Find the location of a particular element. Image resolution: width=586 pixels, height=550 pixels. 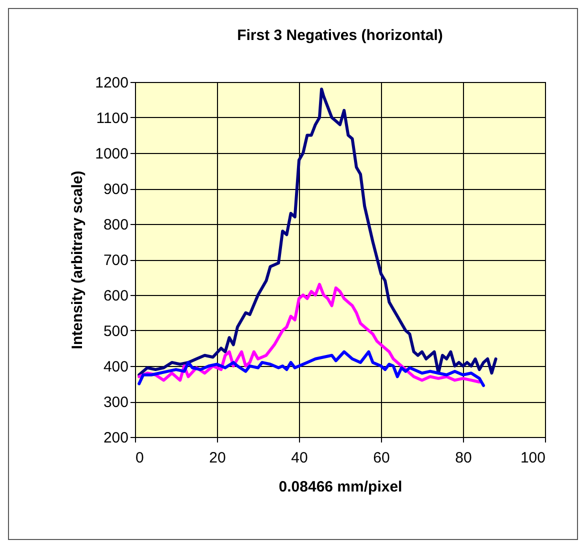

y-tick-label: 700 is located at coordinates (115, 260).